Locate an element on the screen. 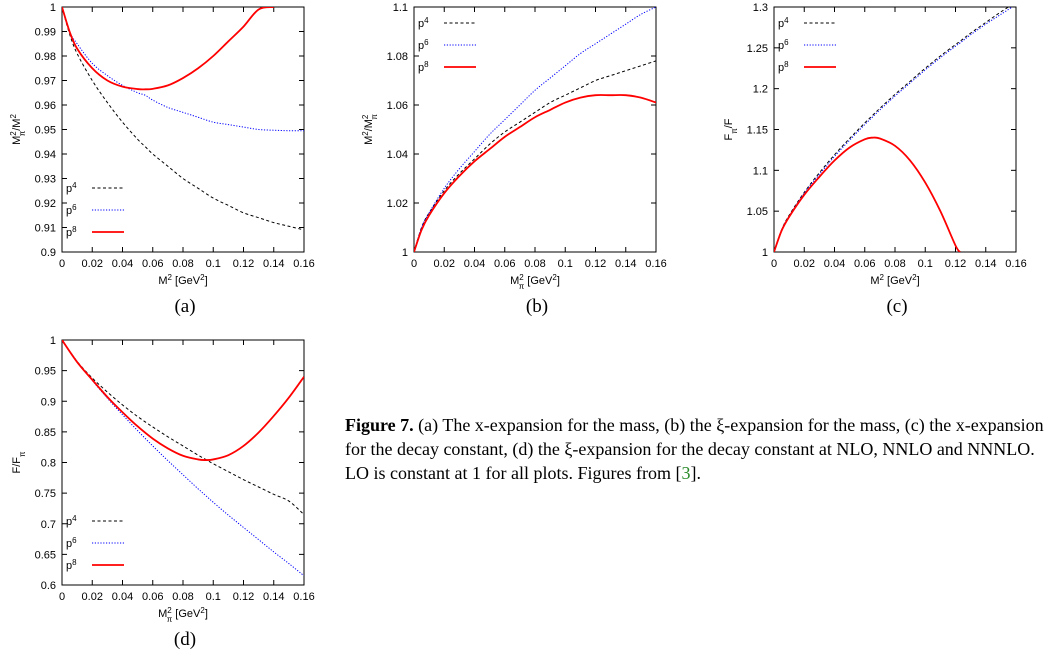  y-tick-label: 0.98 is located at coordinates (45, 57).